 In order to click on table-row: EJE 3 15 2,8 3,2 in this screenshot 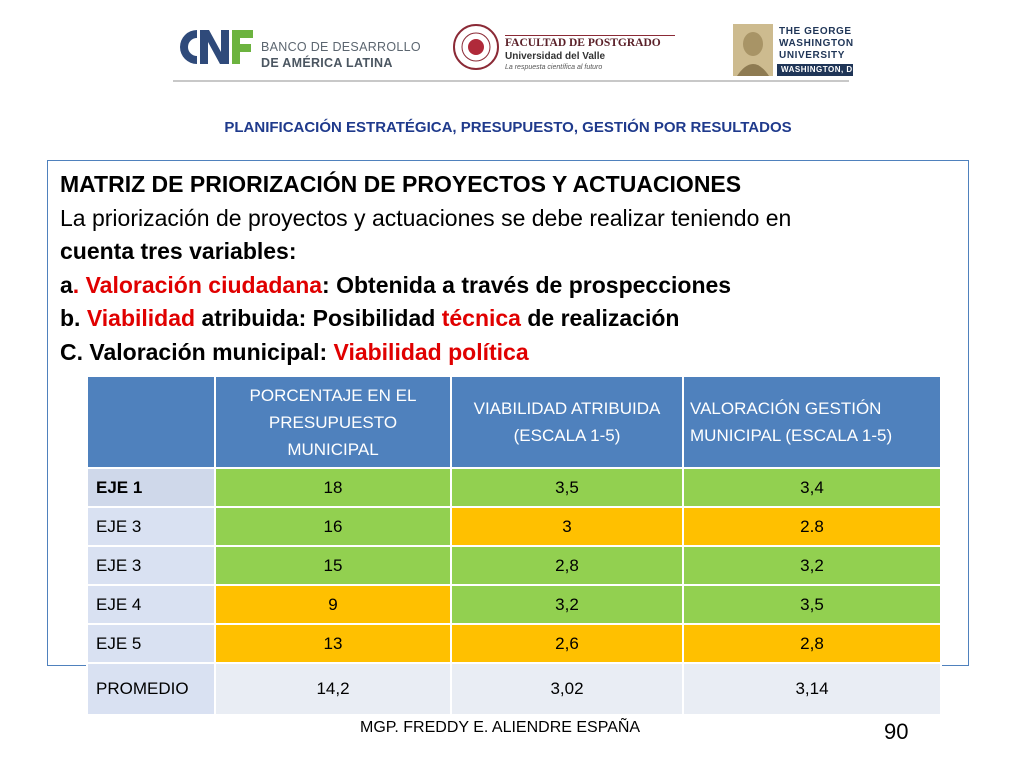, I will do `click(514, 565)`.